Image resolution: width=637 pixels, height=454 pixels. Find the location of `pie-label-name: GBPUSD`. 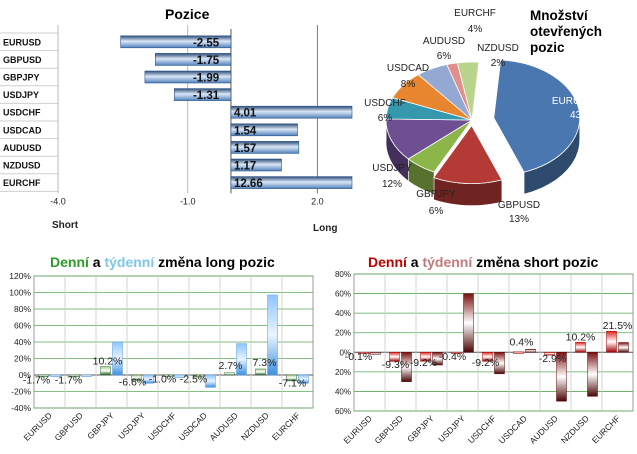

pie-label-name: GBPUSD is located at coordinates (519, 205).